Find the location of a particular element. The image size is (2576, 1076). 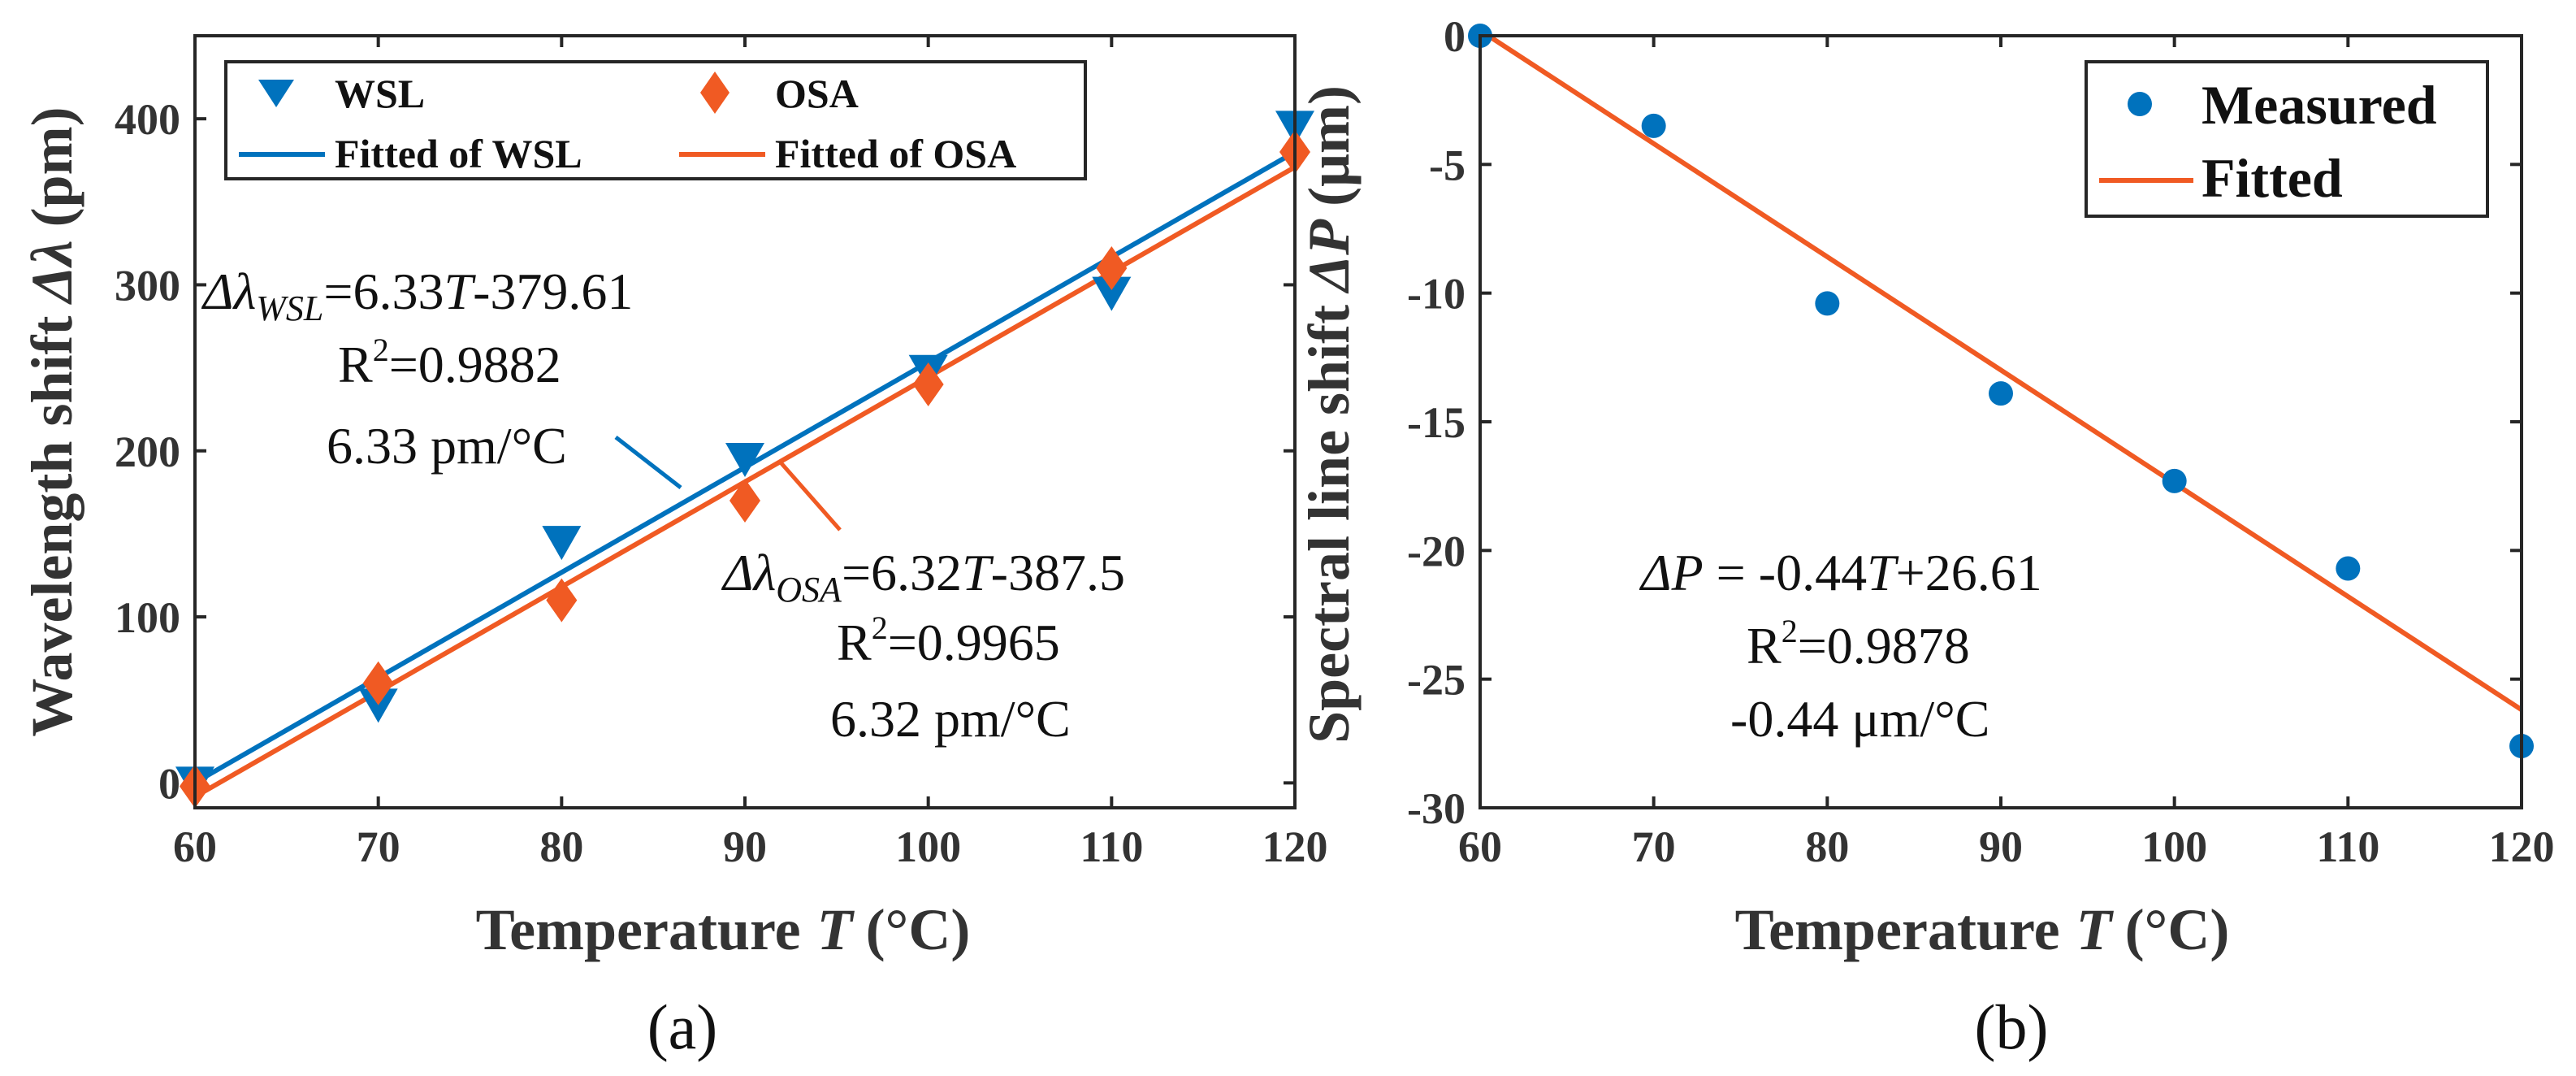

wsl-sensitivity: 6.33 pm/°C is located at coordinates (447, 446).